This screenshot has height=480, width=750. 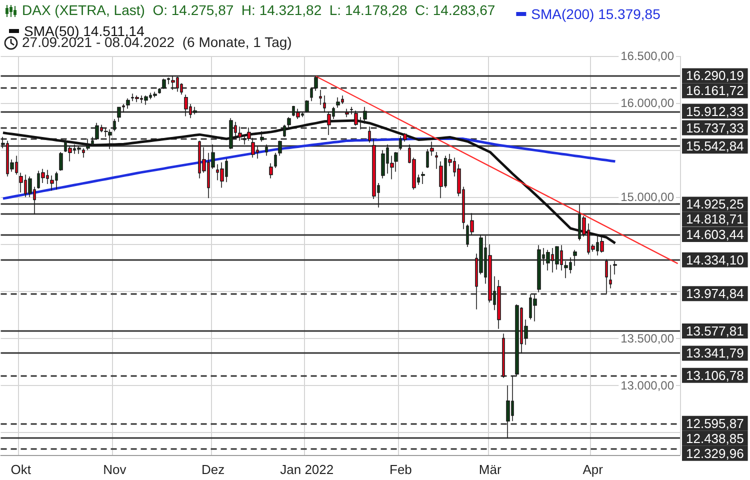 What do you see at coordinates (715, 330) in the screenshot?
I see `ref-line-label: 13.577,81` at bounding box center [715, 330].